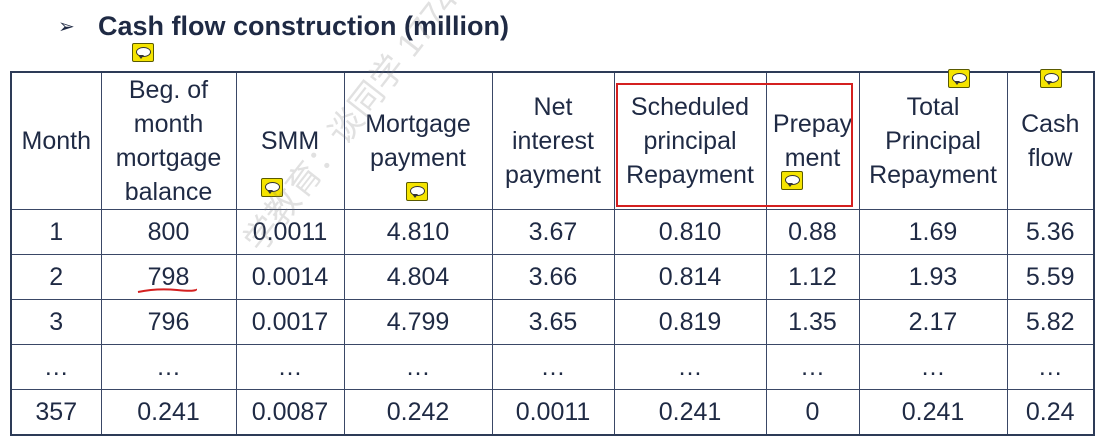 The width and height of the screenshot is (1100, 446). I want to click on header-line: Month, so click(56, 141).